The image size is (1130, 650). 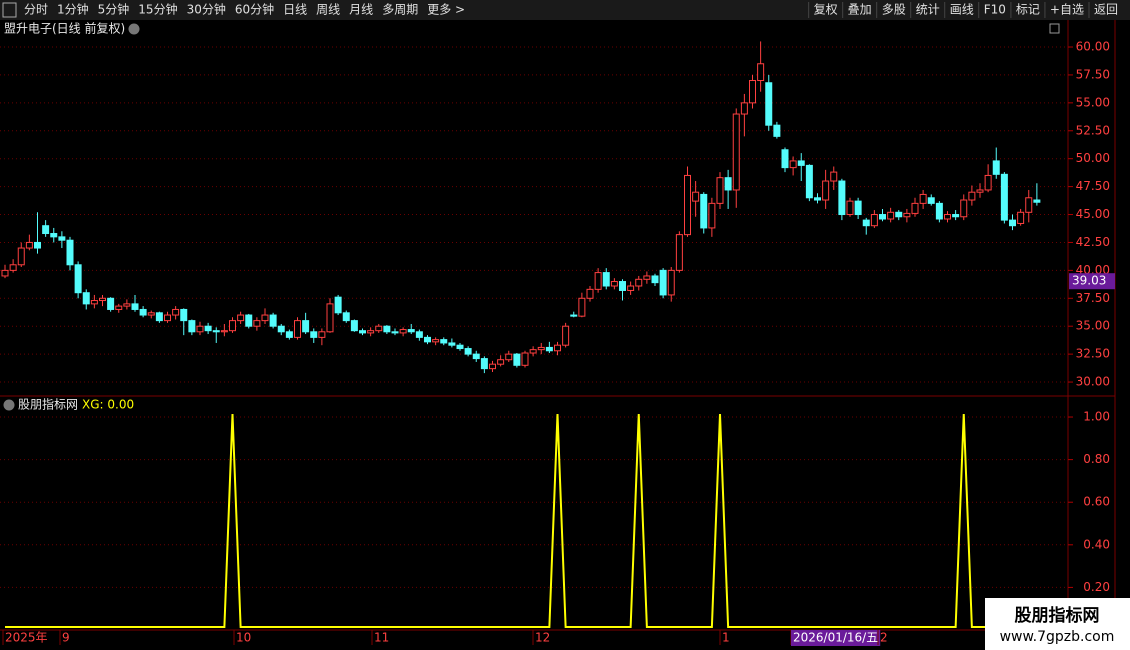 I want to click on y-tick-label: 30.00, so click(x=1093, y=382).